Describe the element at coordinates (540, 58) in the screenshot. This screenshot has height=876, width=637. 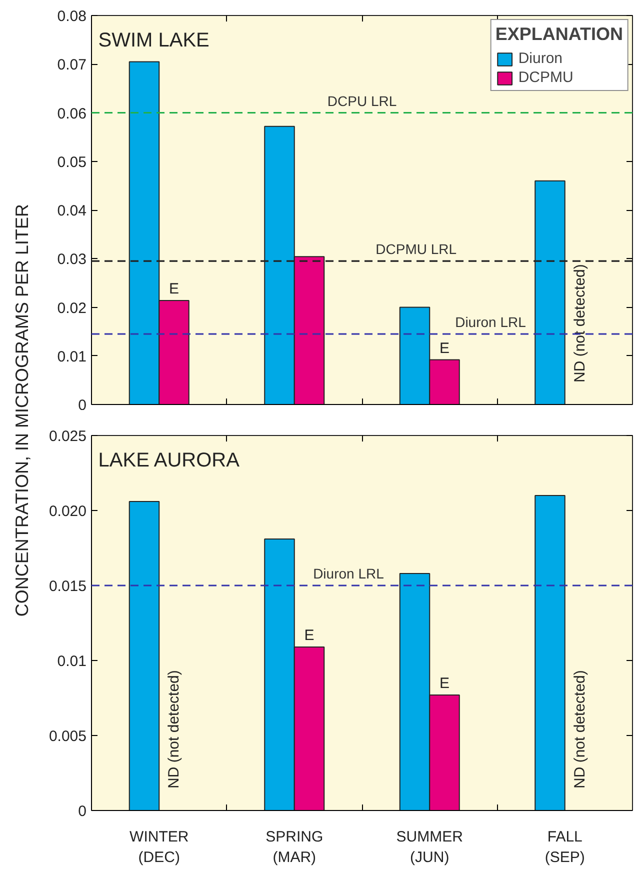
I see `legend-label: Diuron` at that location.